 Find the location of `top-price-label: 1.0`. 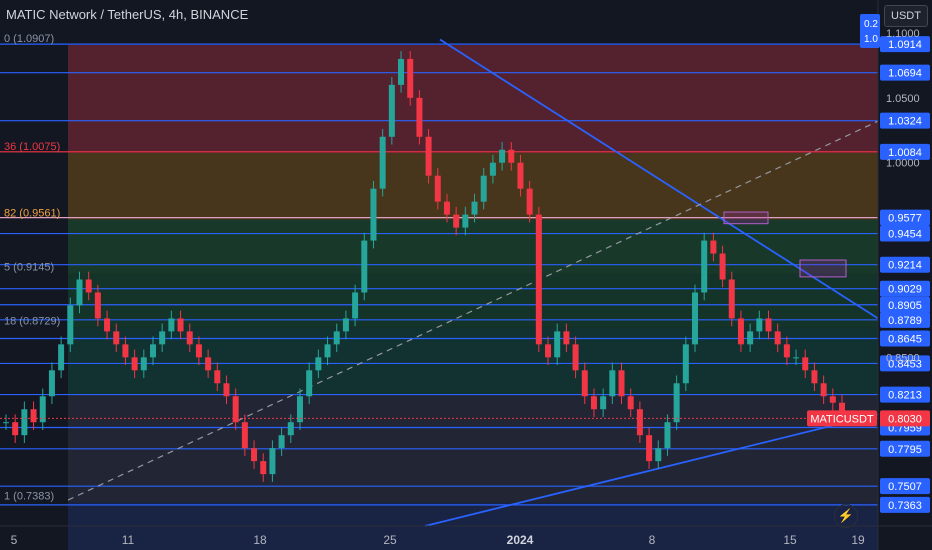

top-price-label: 1.0 is located at coordinates (871, 39).